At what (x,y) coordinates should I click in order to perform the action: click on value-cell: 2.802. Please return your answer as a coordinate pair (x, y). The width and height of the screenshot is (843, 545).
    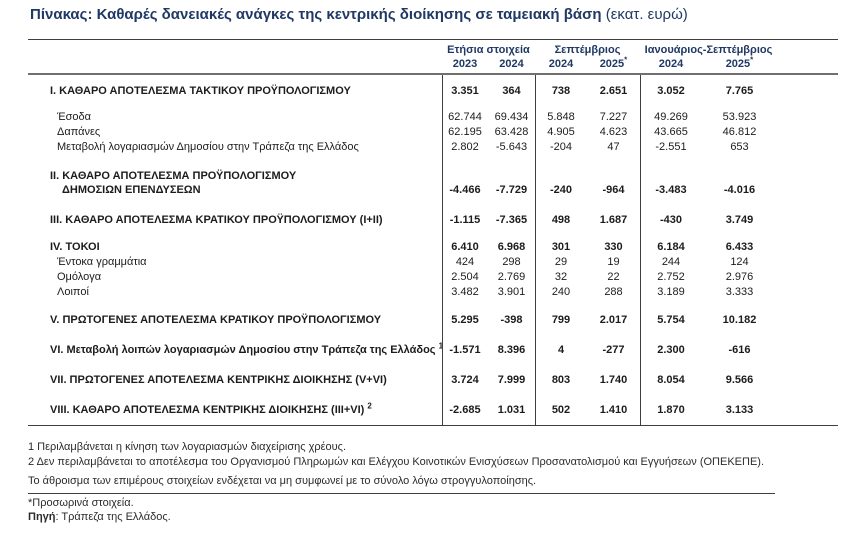
    Looking at the image, I should click on (465, 147).